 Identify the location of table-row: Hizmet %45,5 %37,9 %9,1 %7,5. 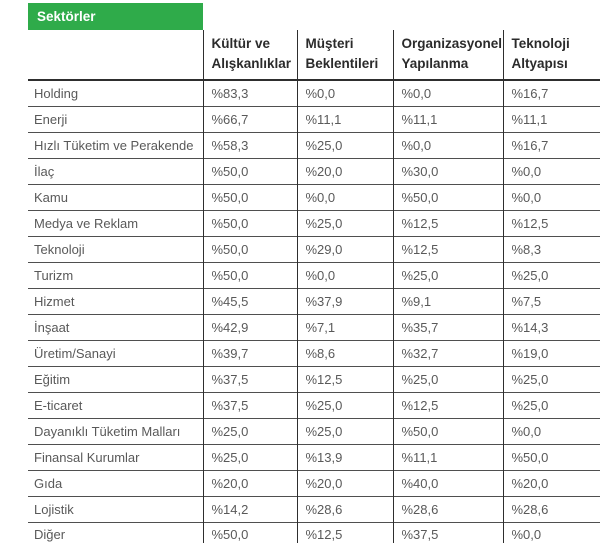
(314, 300).